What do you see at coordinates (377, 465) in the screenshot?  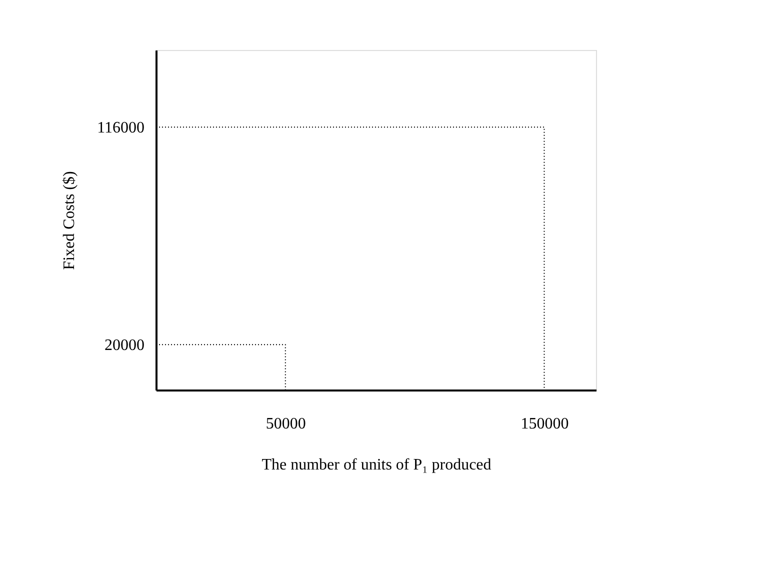 I see `x-axis-title: The number of units of P₁ produced` at bounding box center [377, 465].